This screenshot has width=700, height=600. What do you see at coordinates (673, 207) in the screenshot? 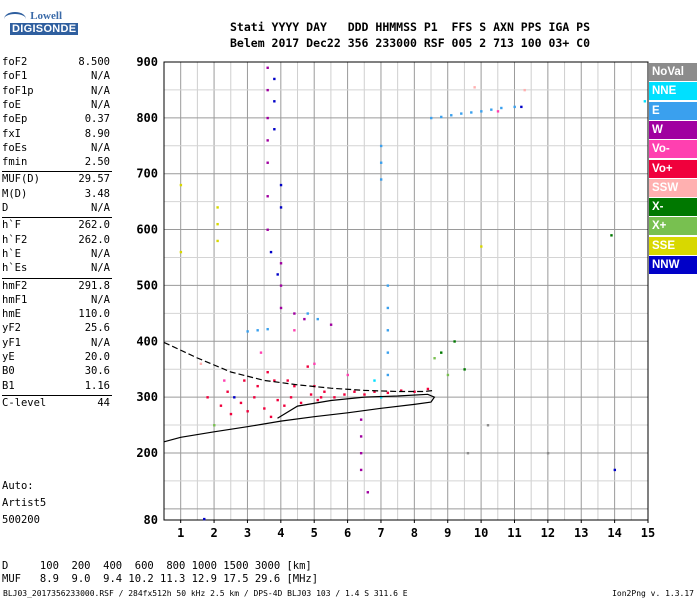
I see `legend-item: X-` at bounding box center [673, 207].